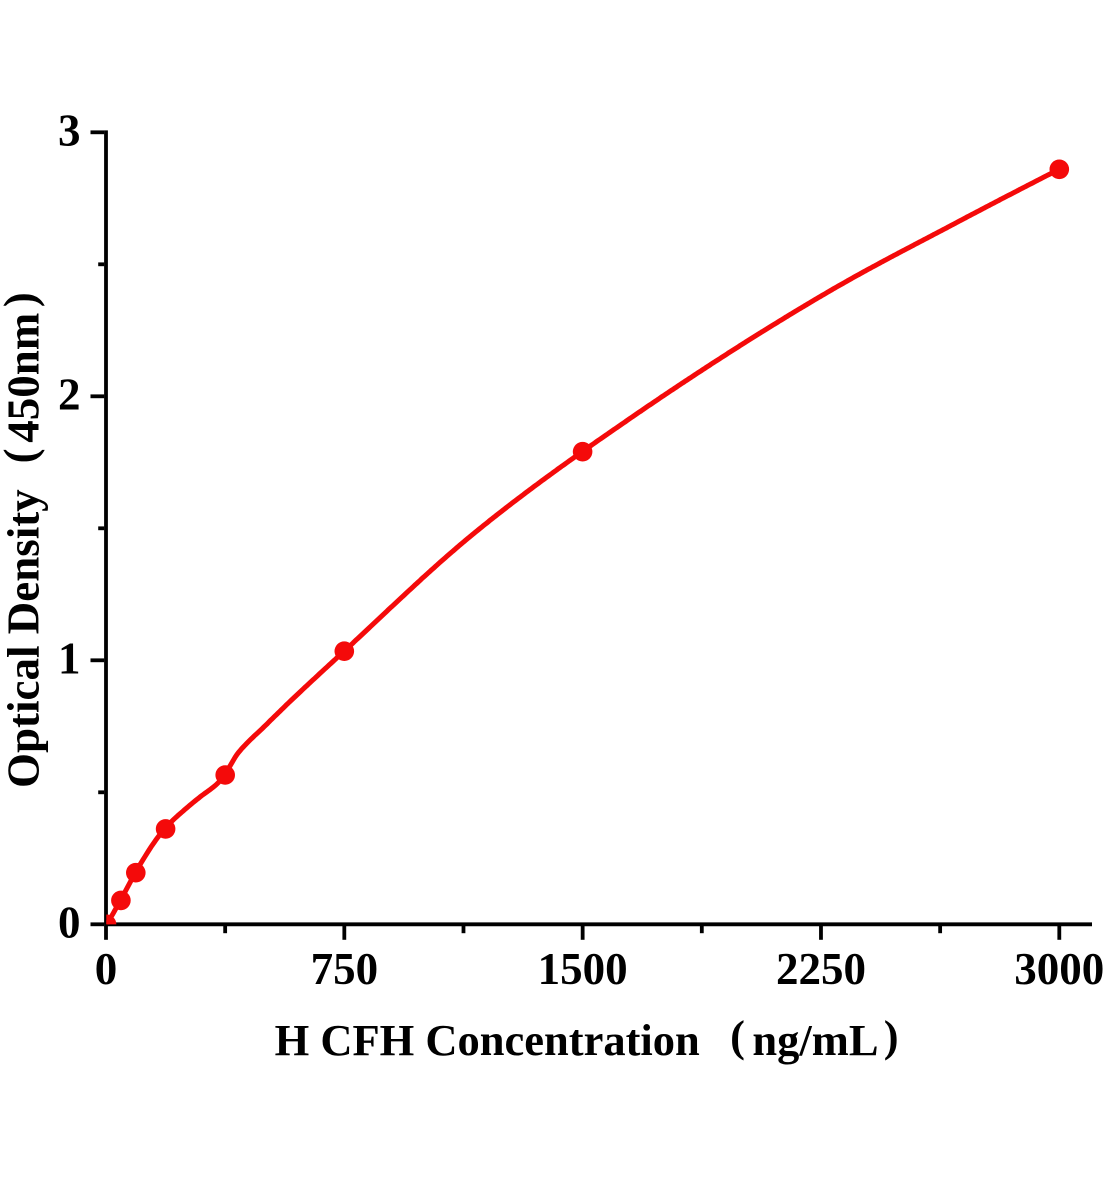 This screenshot has height=1200, width=1104. What do you see at coordinates (24, 540) in the screenshot?
I see `svg-text: Optical Density(450nm)` at bounding box center [24, 540].